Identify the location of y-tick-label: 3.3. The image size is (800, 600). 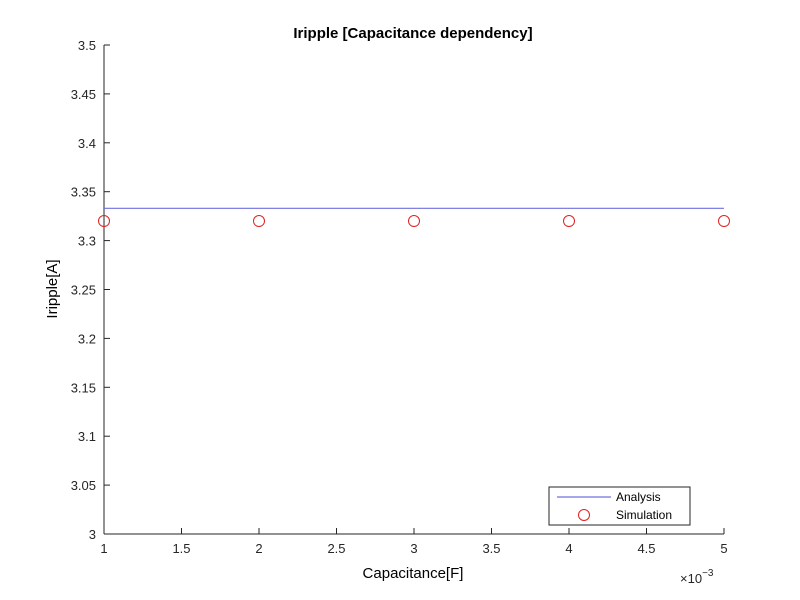
(87, 241).